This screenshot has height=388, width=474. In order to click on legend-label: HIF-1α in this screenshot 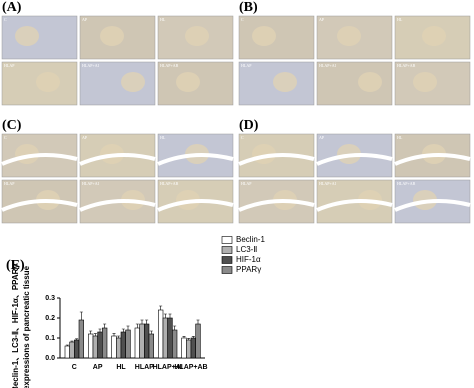, I will do `click(248, 259)`.